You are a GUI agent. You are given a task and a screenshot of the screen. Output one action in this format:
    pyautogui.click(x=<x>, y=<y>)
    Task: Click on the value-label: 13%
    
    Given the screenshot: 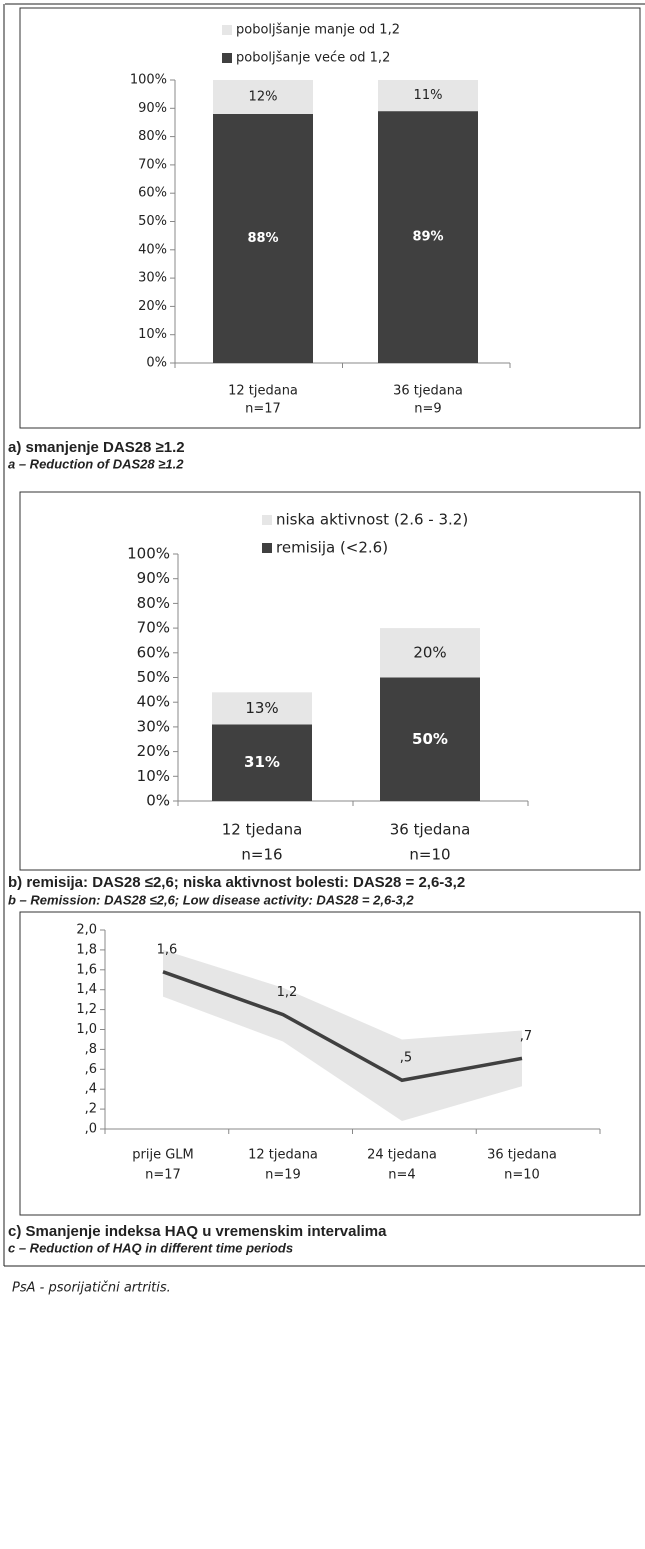 What is the action you would take?
    pyautogui.click(x=261, y=708)
    